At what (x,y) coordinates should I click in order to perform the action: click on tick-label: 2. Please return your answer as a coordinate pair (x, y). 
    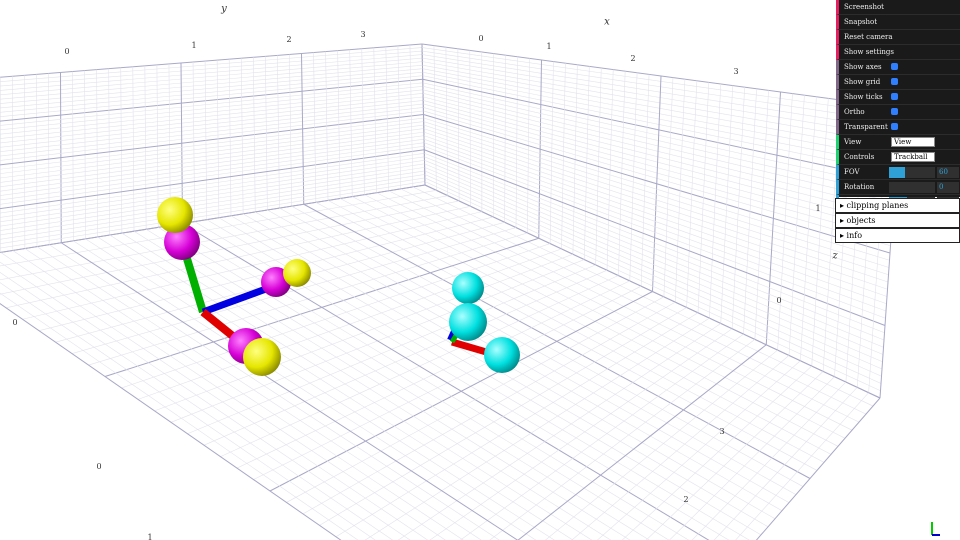
    Looking at the image, I should click on (288, 39).